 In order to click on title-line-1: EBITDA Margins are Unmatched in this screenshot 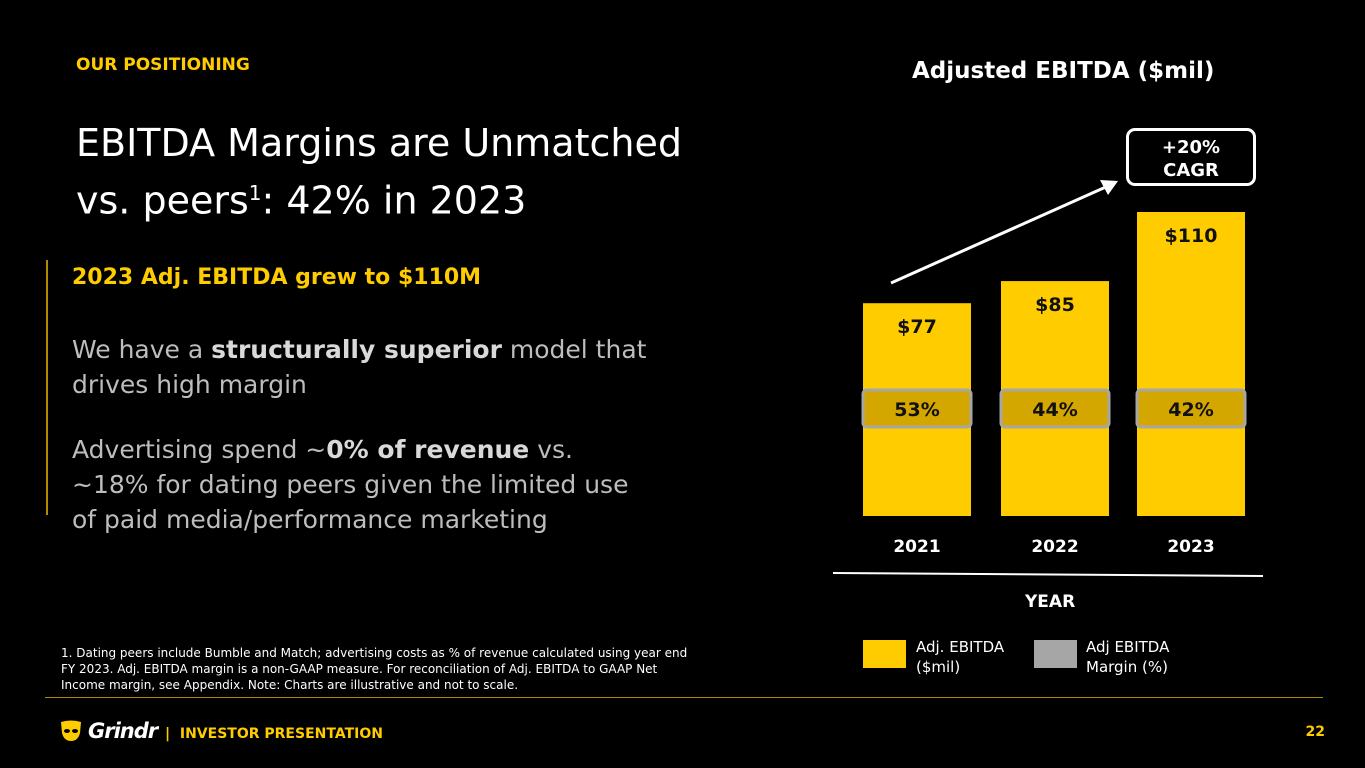, I will do `click(379, 143)`.